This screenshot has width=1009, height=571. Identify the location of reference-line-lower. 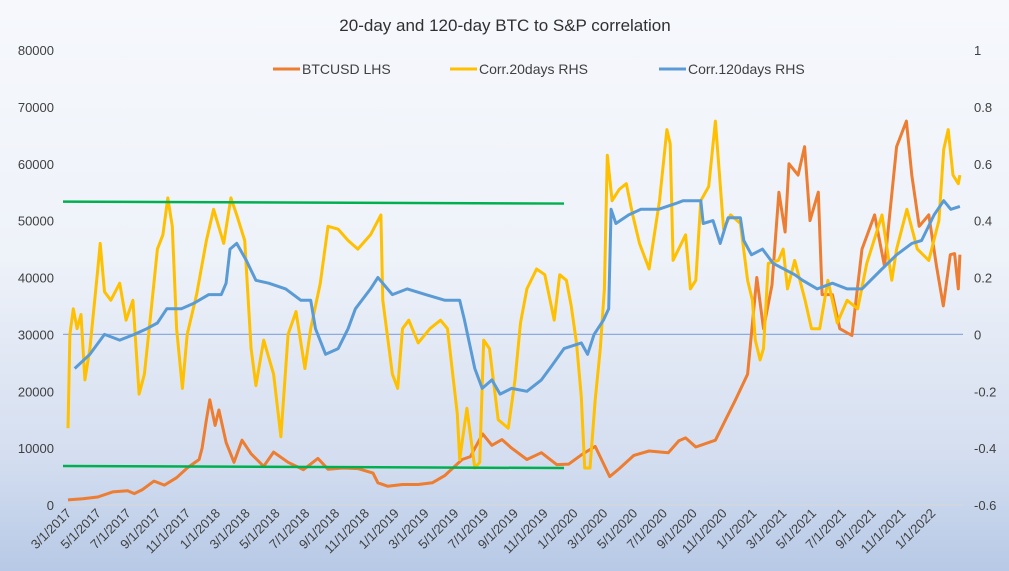
(313, 467).